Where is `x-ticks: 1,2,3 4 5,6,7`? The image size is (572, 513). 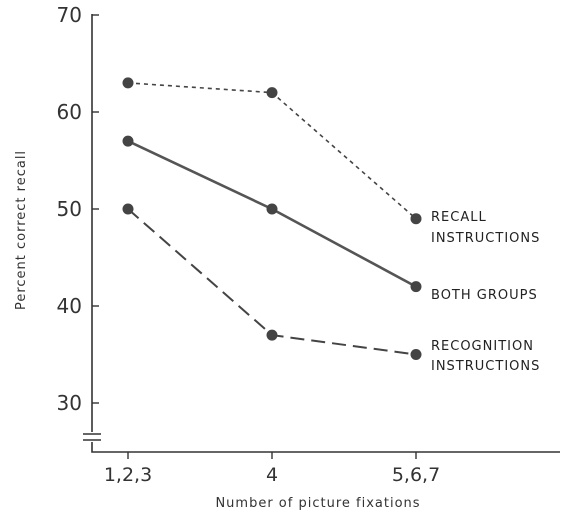 x-ticks: 1,2,3 4 5,6,7 is located at coordinates (272, 469).